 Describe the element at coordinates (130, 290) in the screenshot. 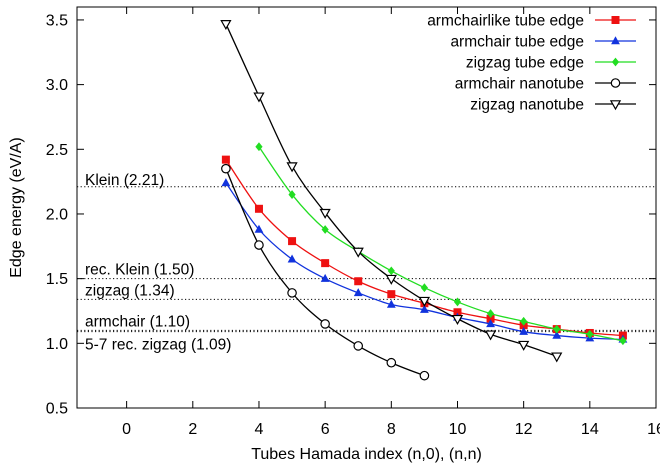

I see `reference-line-label: zigzag (1.34)` at that location.